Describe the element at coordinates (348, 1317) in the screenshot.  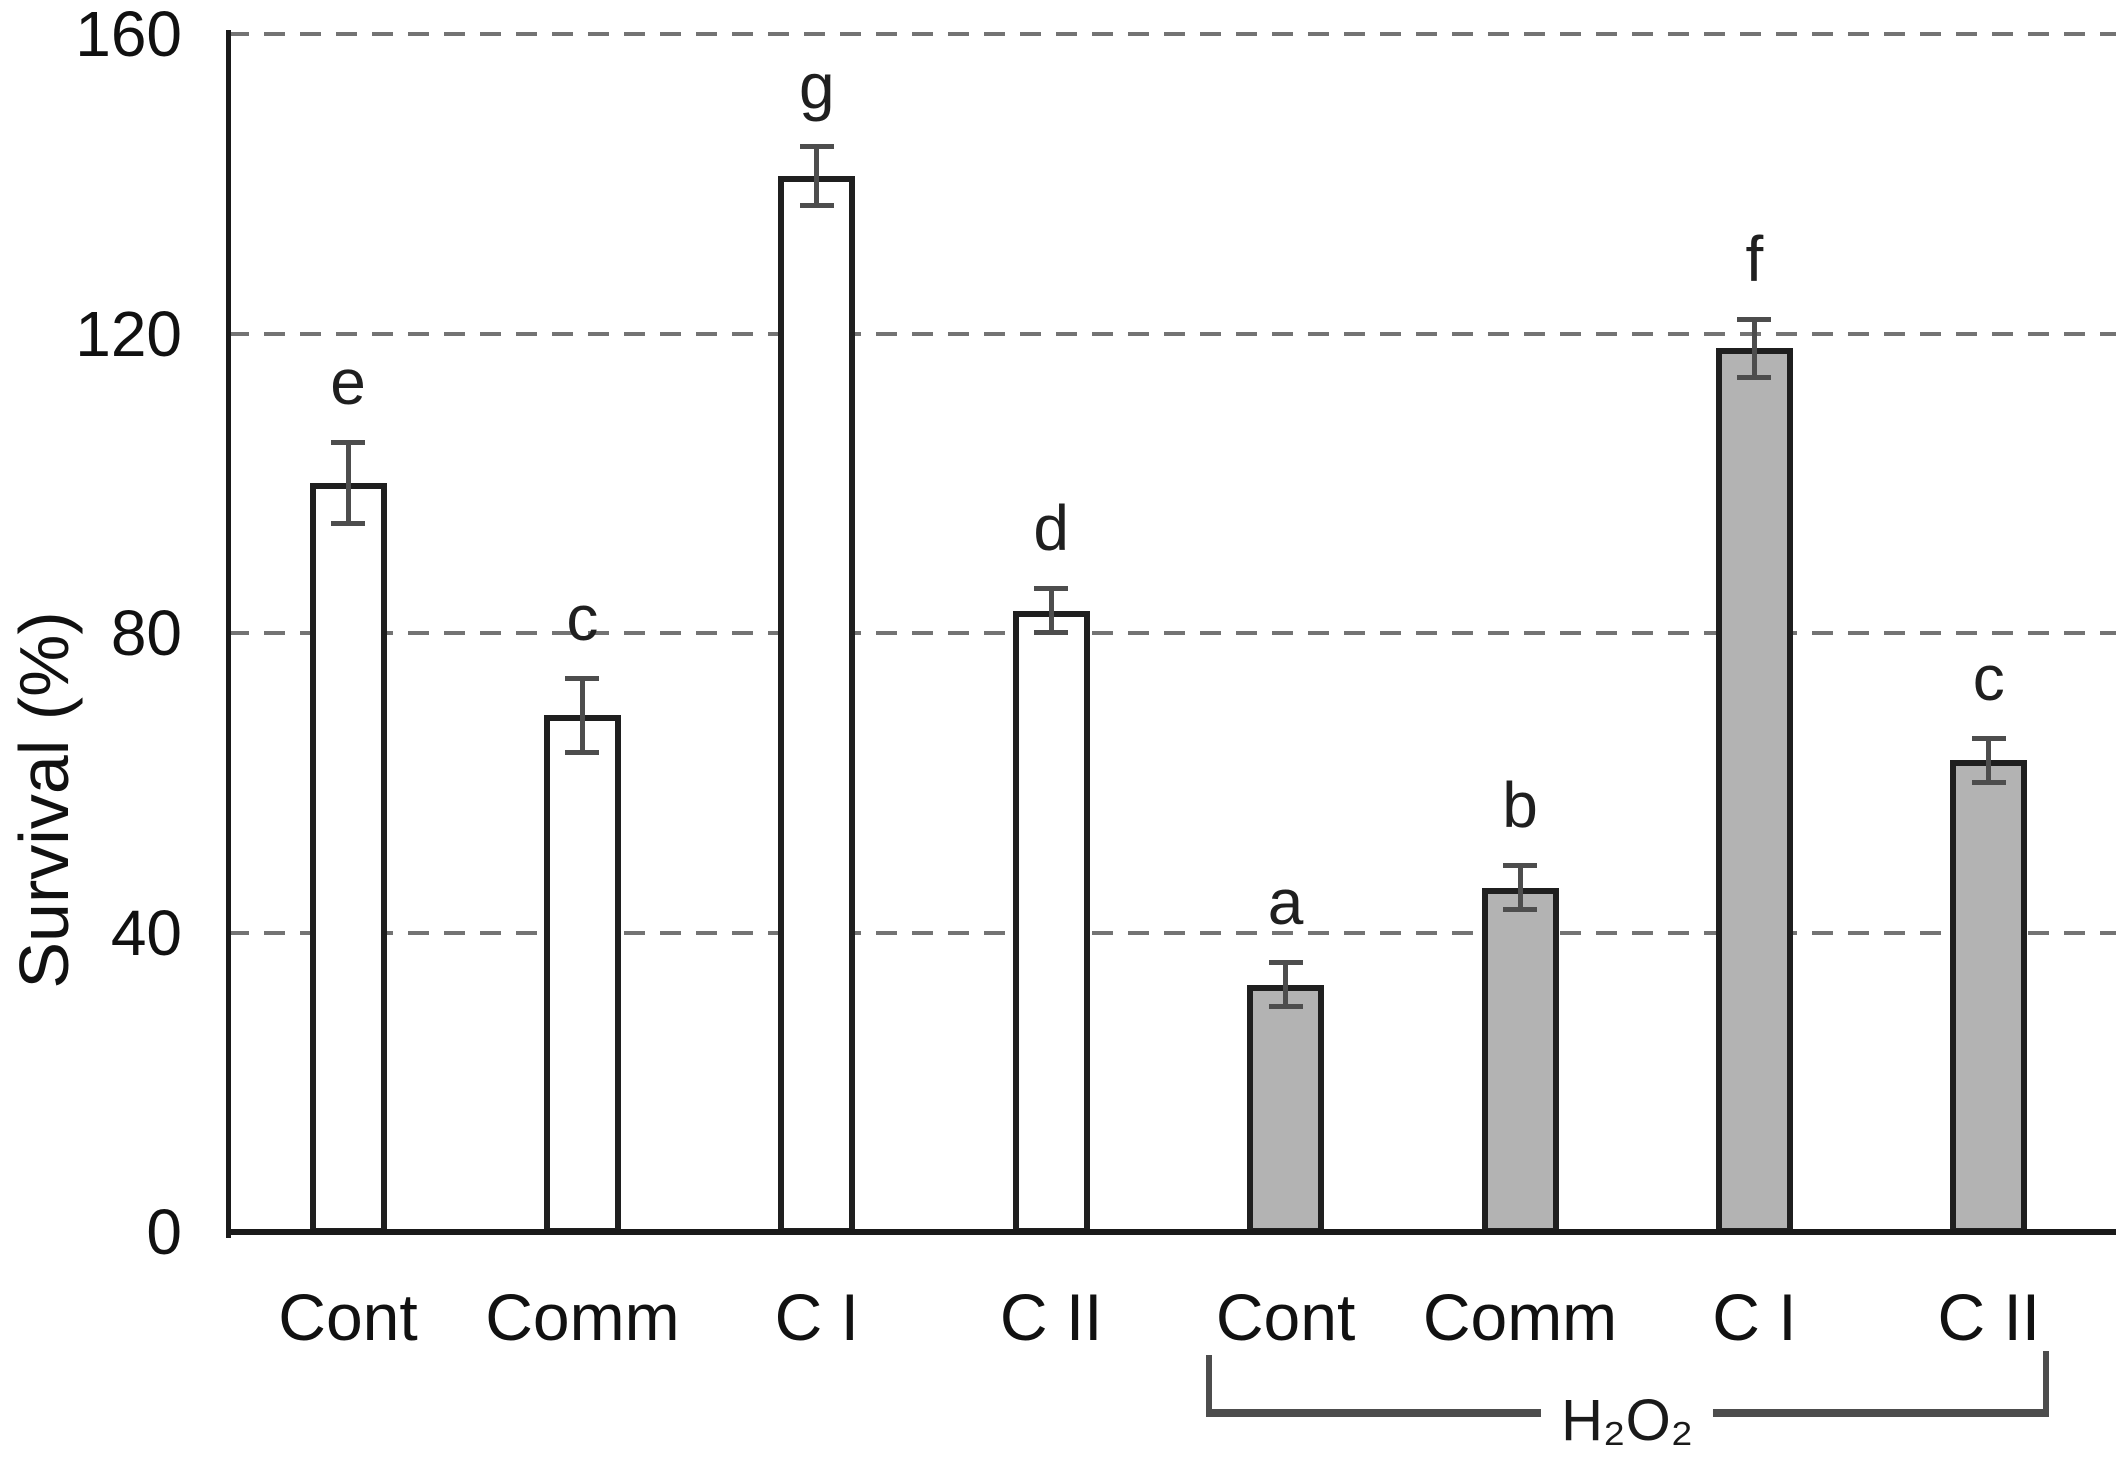
I see `x-axis-label-ctrl-cont: Cont` at that location.